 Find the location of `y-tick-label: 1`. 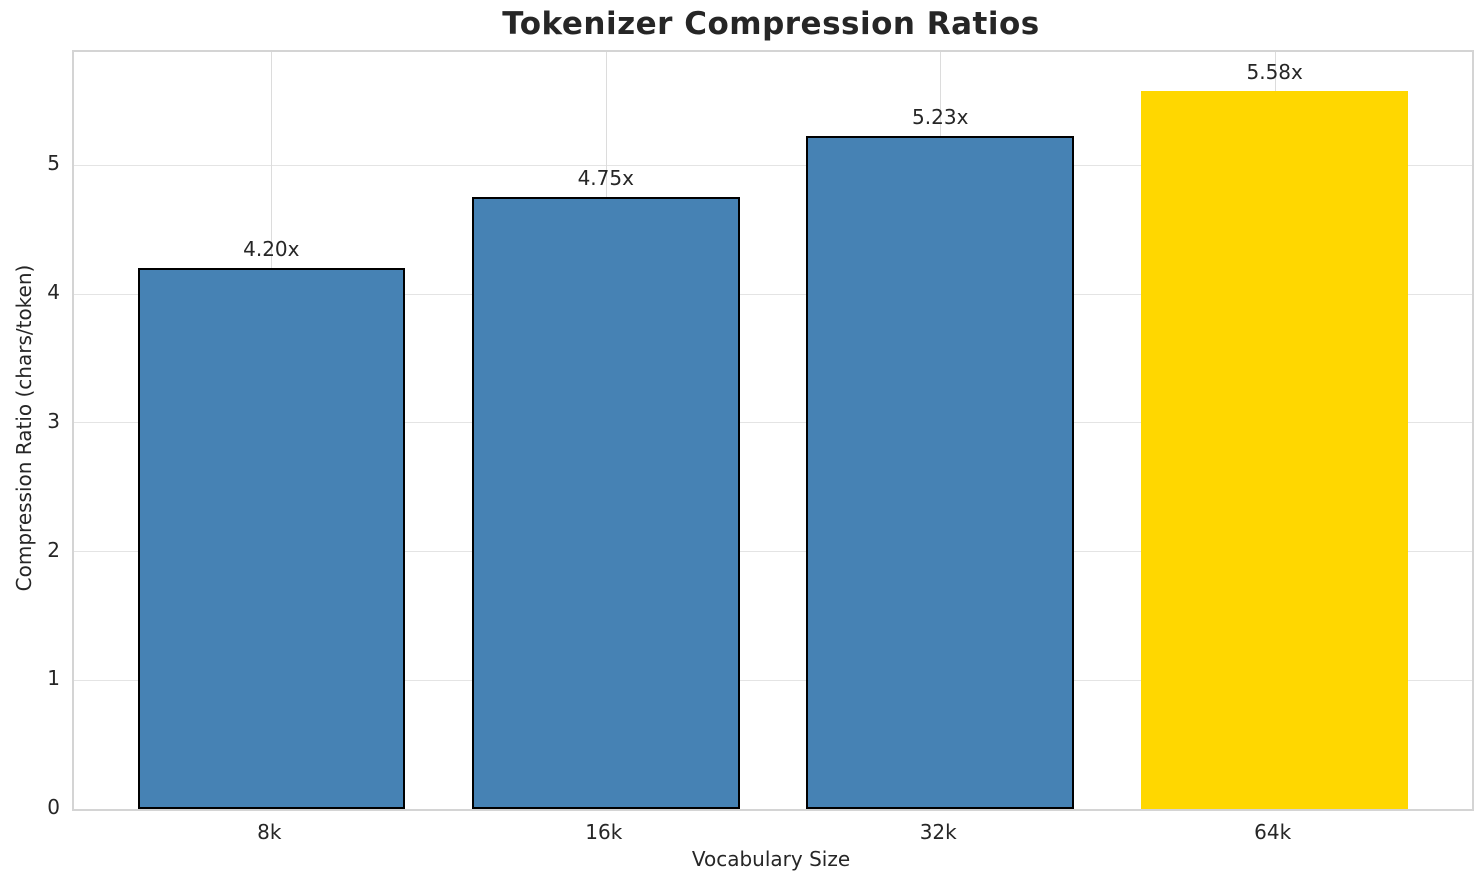

y-tick-label: 1 is located at coordinates (53, 678).